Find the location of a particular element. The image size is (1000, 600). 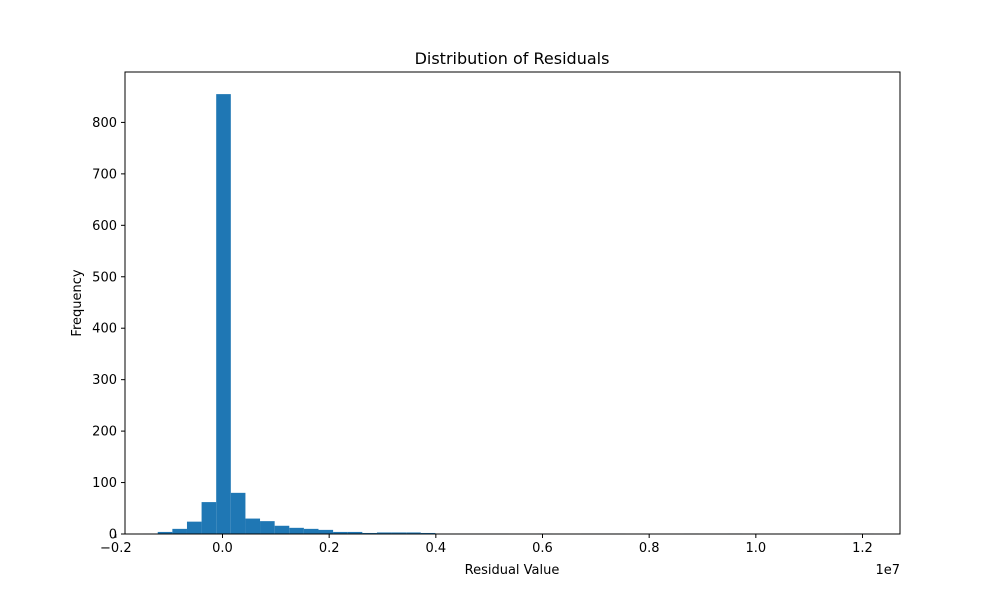

x-tick-label: 0.0 is located at coordinates (222, 548).